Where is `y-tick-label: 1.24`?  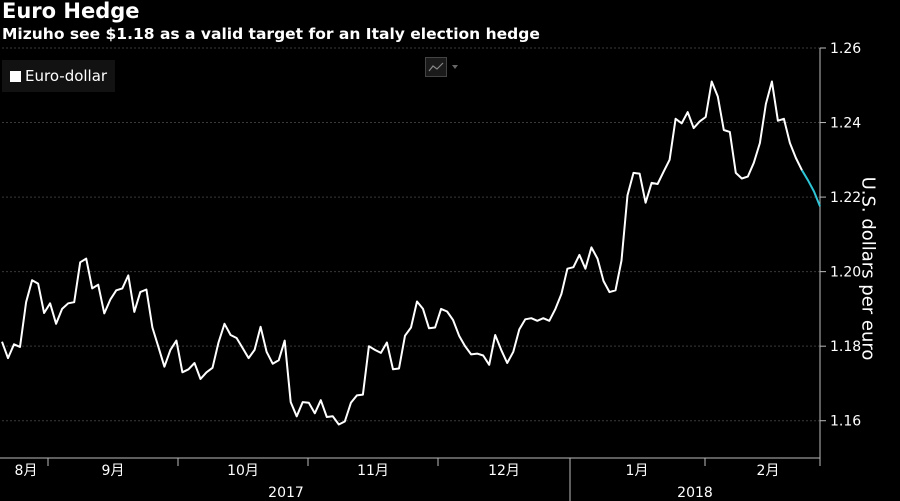
y-tick-label: 1.24 is located at coordinates (845, 124).